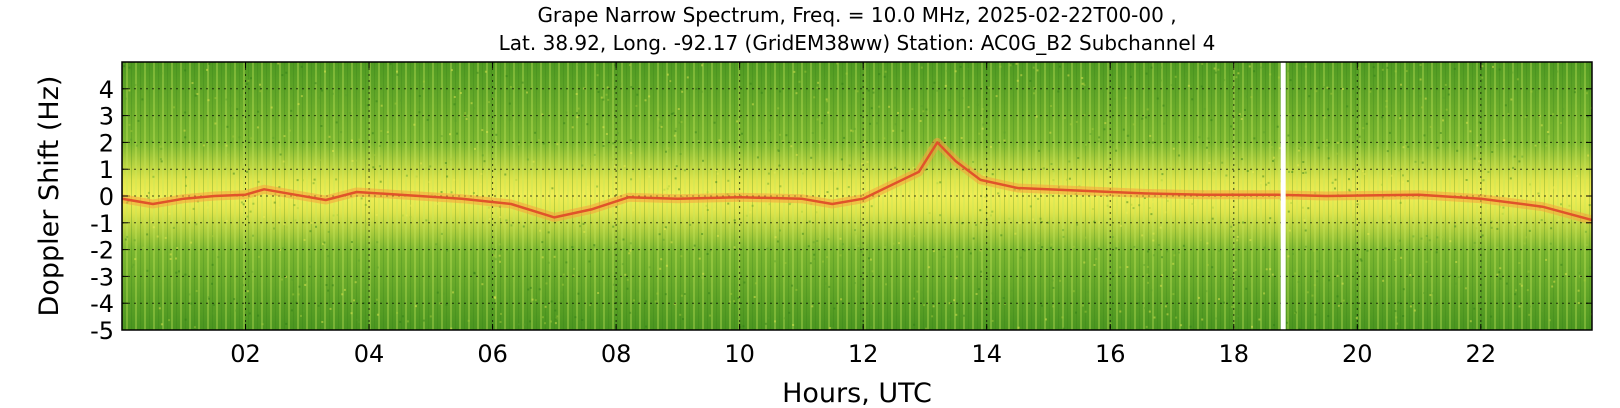  Describe the element at coordinates (857, 393) in the screenshot. I see `x-axis-label: Hours, UTC` at that location.